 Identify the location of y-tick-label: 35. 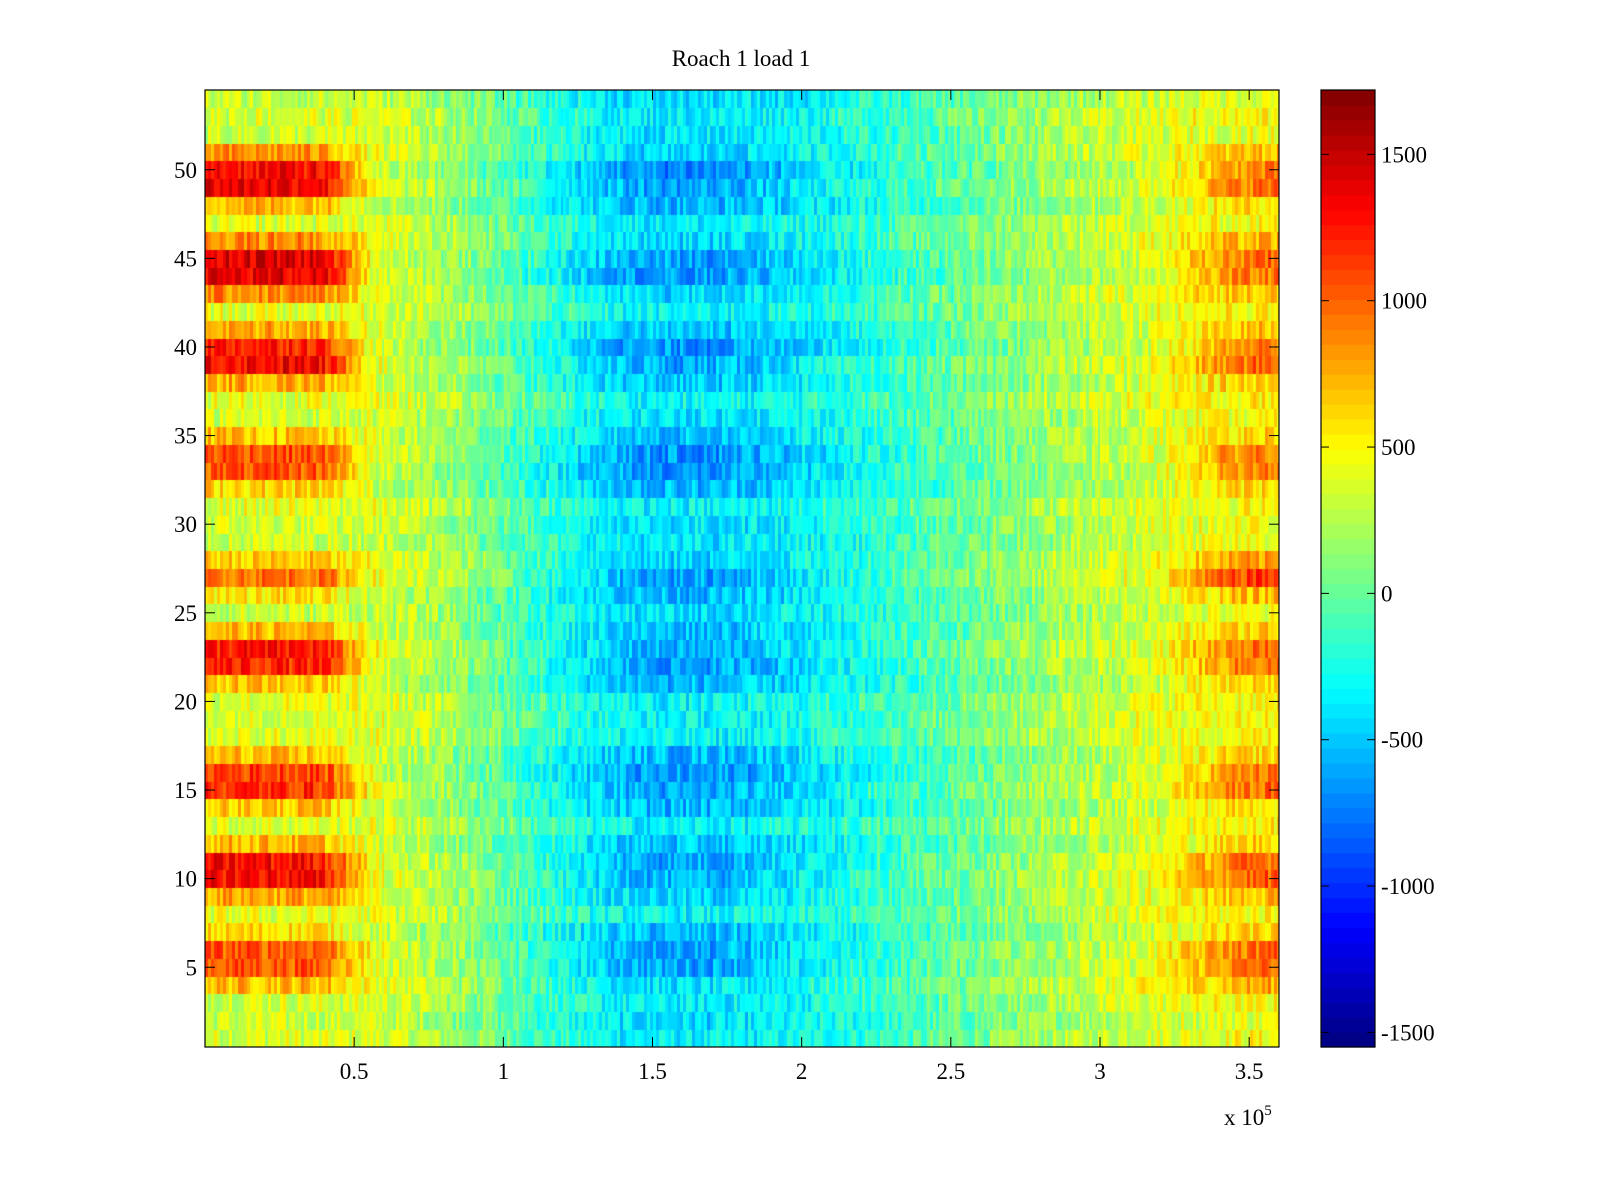
(185, 436).